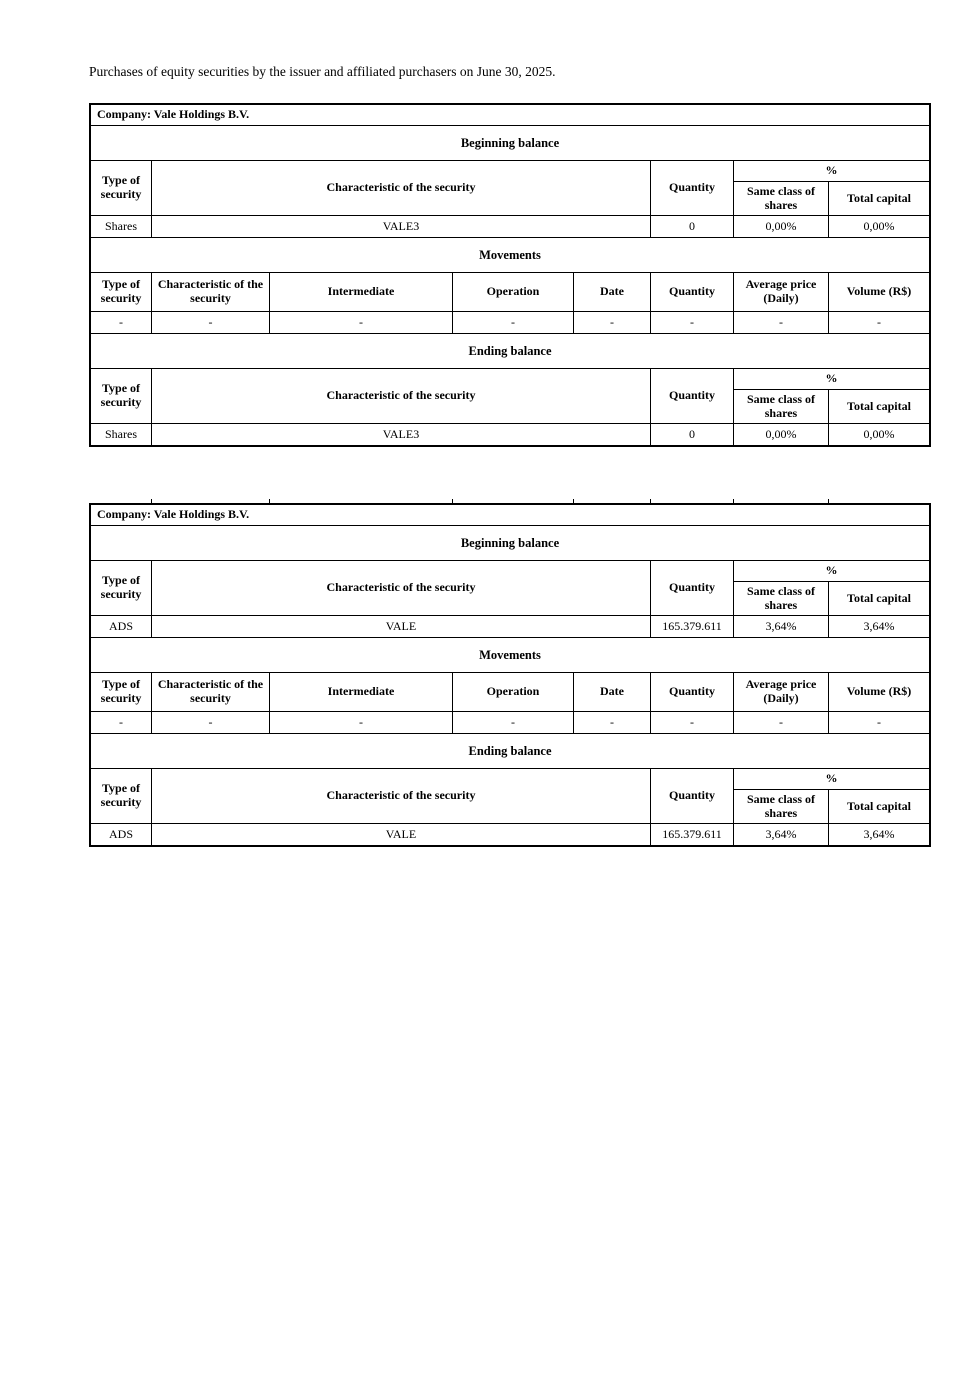 The image size is (977, 1388). Describe the element at coordinates (879, 625) in the screenshot. I see `beginning-total-capital-value: 3,64%` at that location.